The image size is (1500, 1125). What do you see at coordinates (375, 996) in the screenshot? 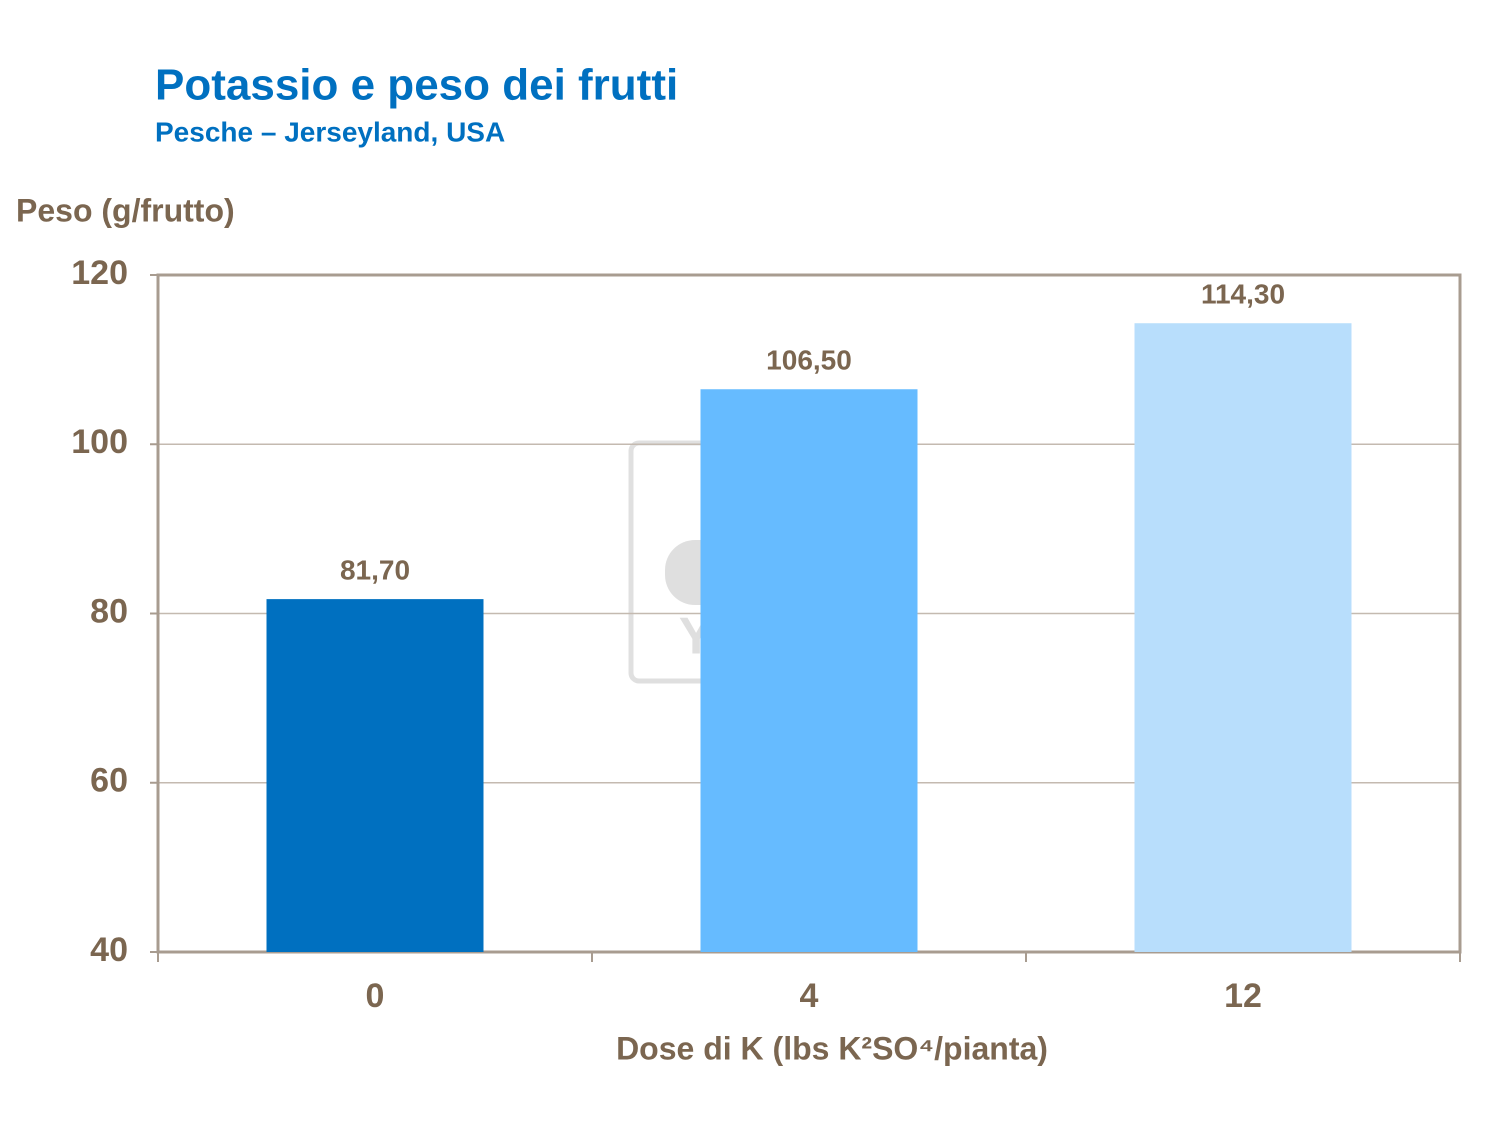
I see `x-tick-label: 0` at bounding box center [375, 996].